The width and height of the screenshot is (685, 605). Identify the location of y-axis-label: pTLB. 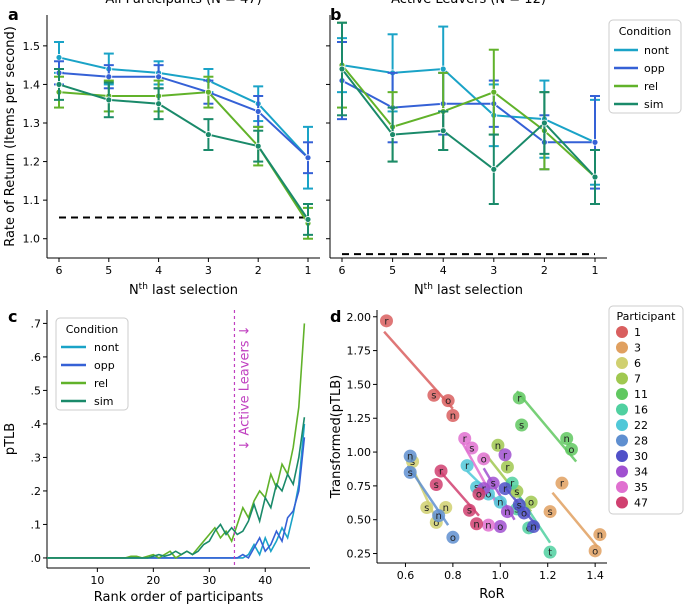
(10, 439).